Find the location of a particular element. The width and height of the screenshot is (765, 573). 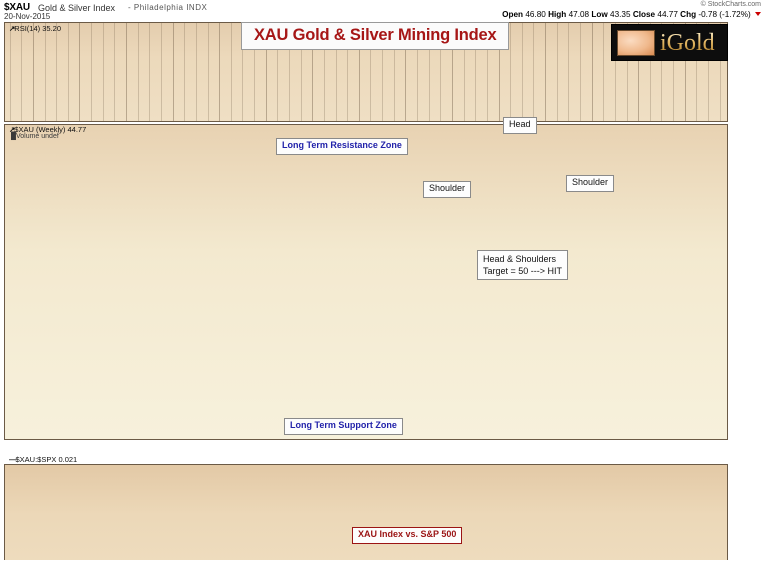

high-value: 47.08 is located at coordinates (579, 14).